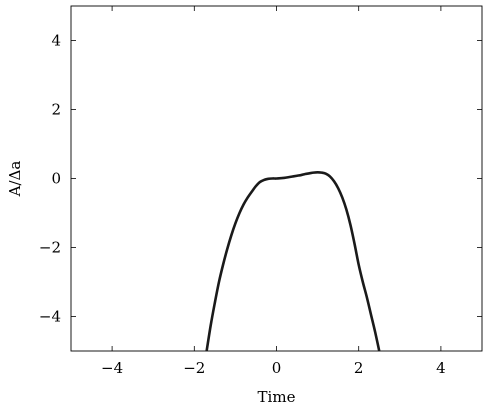  I want to click on x-tick-label: 0, so click(277, 368).